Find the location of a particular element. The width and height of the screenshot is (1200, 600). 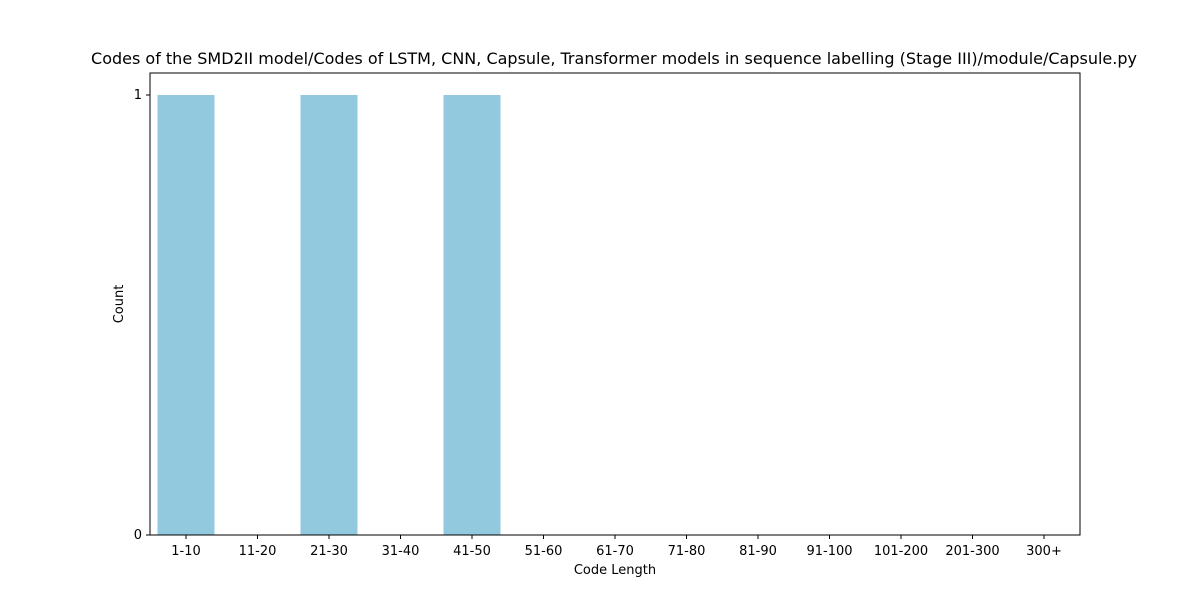

x-tick-label: 300+ is located at coordinates (1044, 551).